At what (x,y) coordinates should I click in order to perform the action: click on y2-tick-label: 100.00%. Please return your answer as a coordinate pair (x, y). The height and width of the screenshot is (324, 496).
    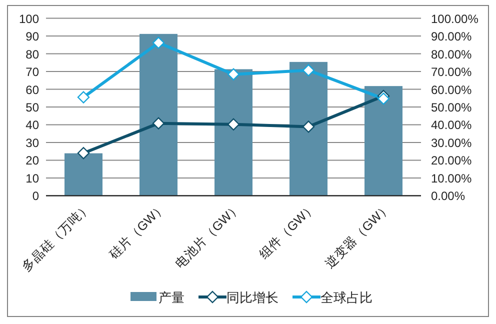
    Looking at the image, I should click on (455, 19).